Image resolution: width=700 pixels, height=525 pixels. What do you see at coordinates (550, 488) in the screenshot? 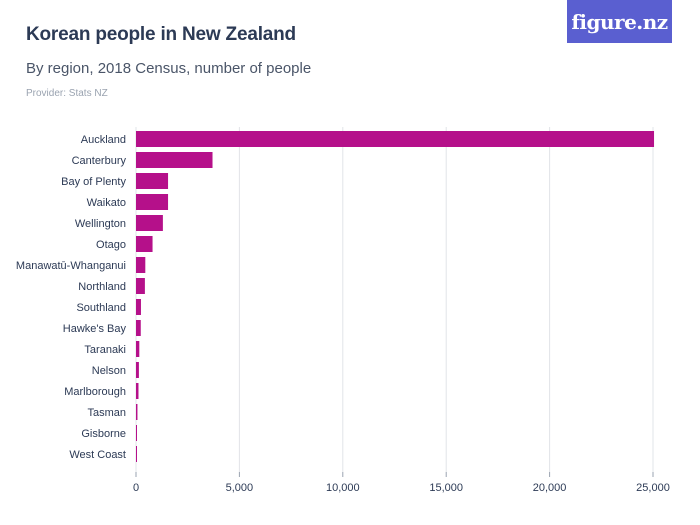
I see `x-tick-label: 20,000` at bounding box center [550, 488].